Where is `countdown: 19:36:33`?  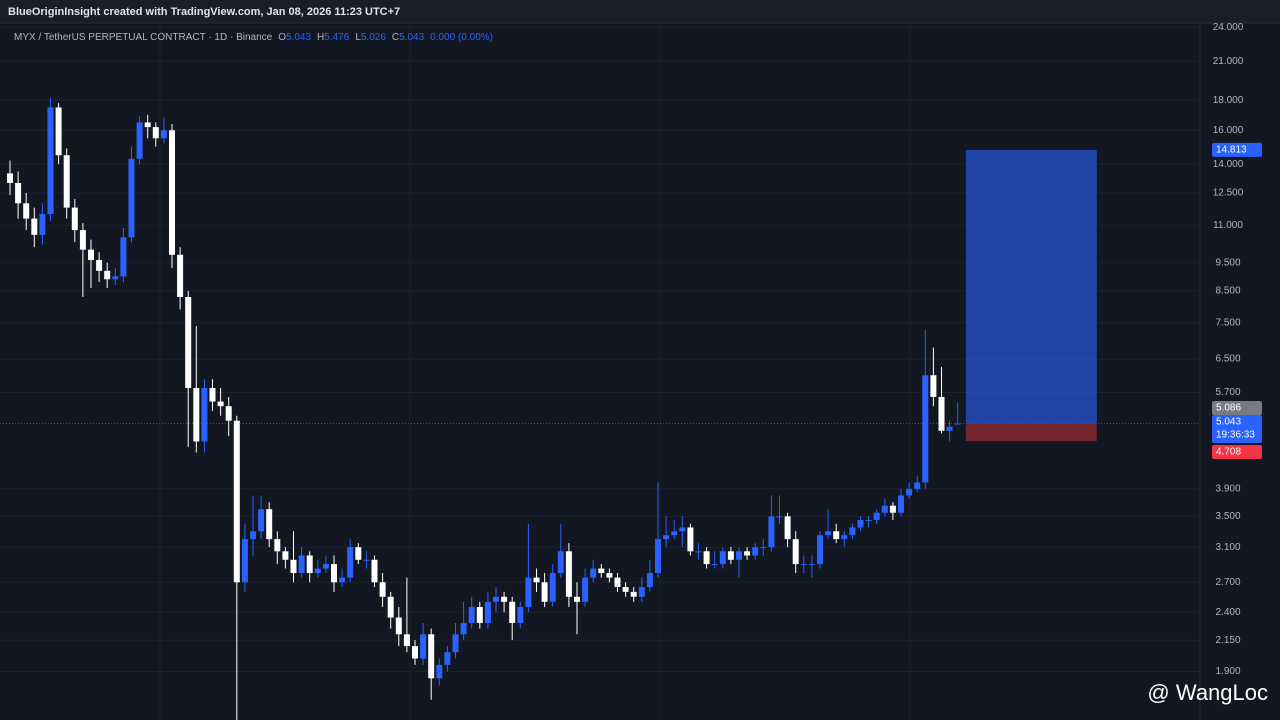
countdown: 19:36:33 is located at coordinates (1235, 435).